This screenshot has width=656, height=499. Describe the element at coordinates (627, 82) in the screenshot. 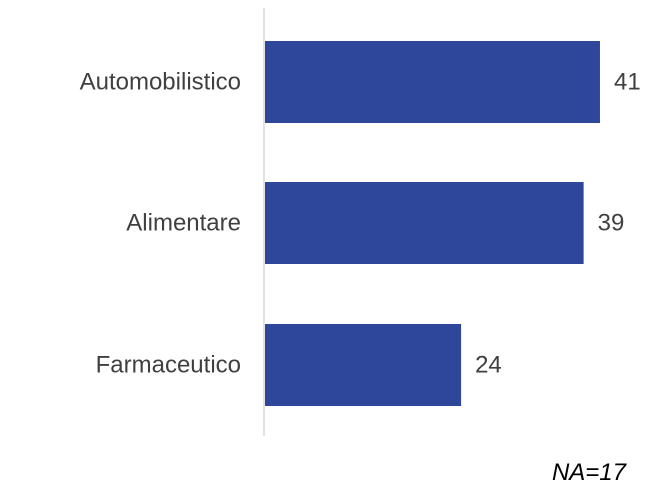

I see `value-label-automobilistico: 41` at that location.